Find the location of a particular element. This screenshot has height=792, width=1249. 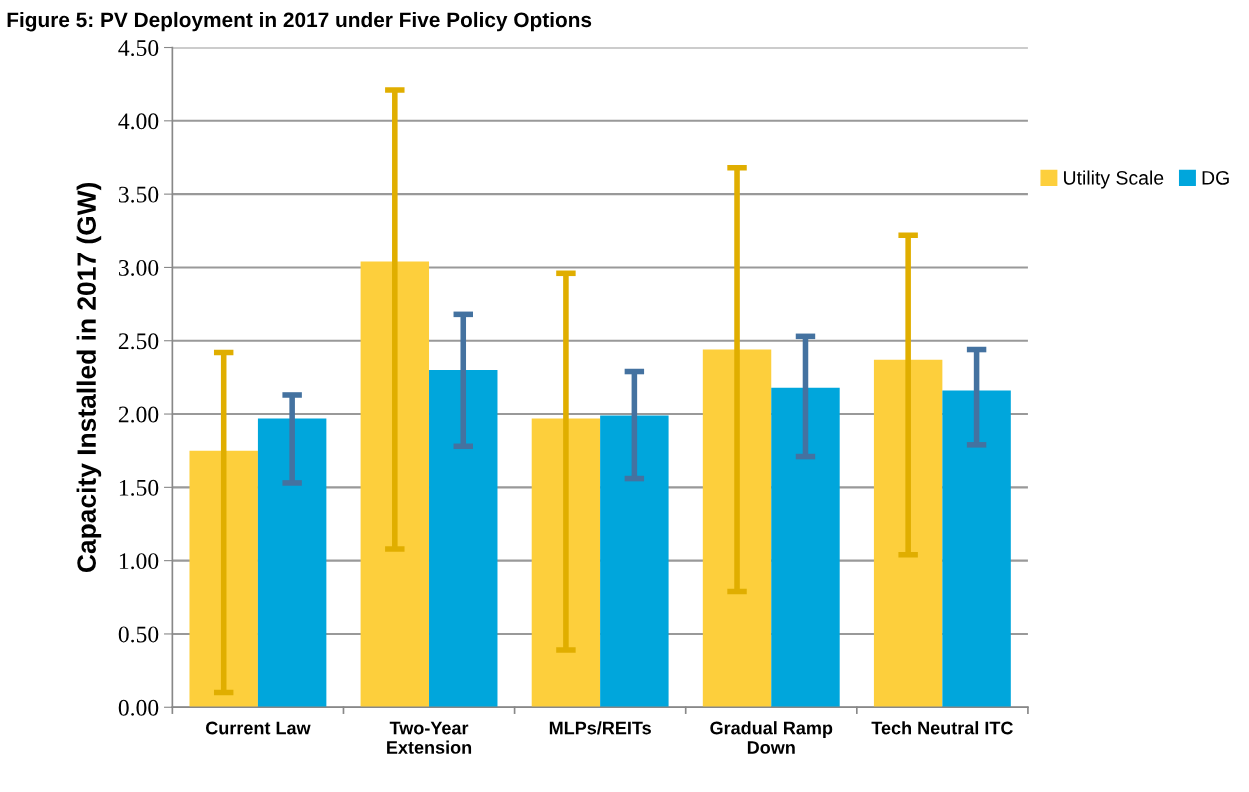

x-tick-label: Gradual Ramp Down is located at coordinates (771, 737).